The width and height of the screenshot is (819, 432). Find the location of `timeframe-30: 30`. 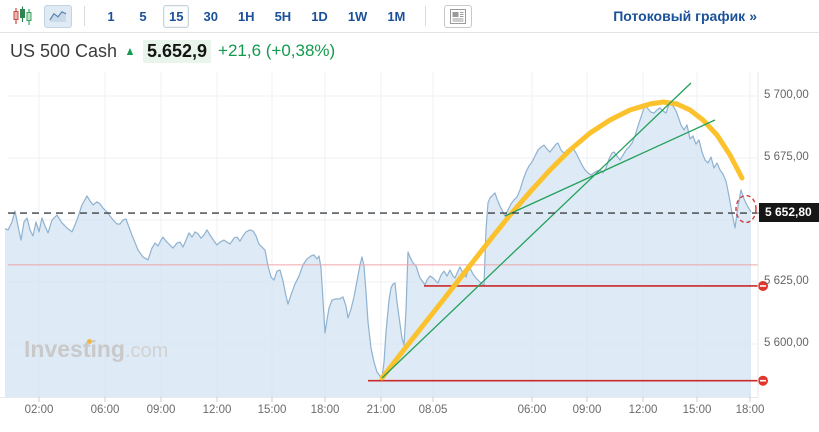

timeframe-30: 30 is located at coordinates (210, 16).